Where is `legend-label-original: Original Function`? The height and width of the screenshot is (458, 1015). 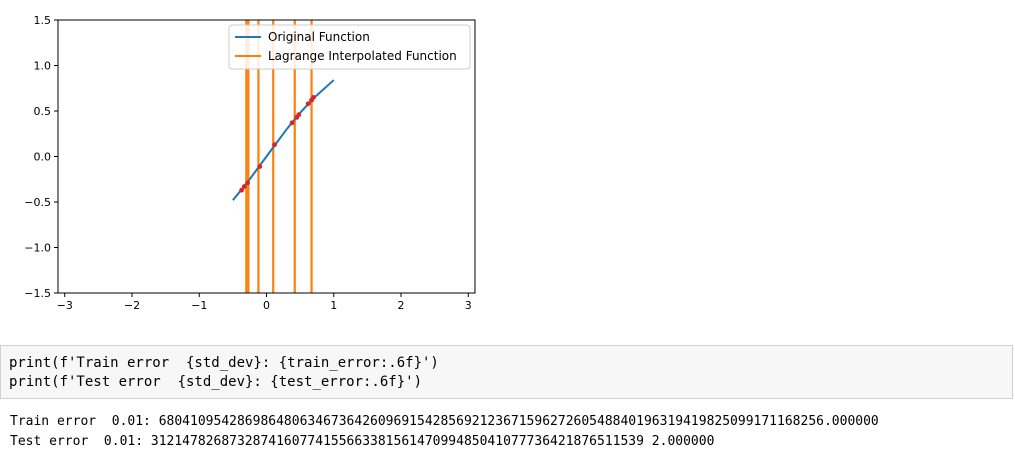
legend-label-original: Original Function is located at coordinates (319, 37).